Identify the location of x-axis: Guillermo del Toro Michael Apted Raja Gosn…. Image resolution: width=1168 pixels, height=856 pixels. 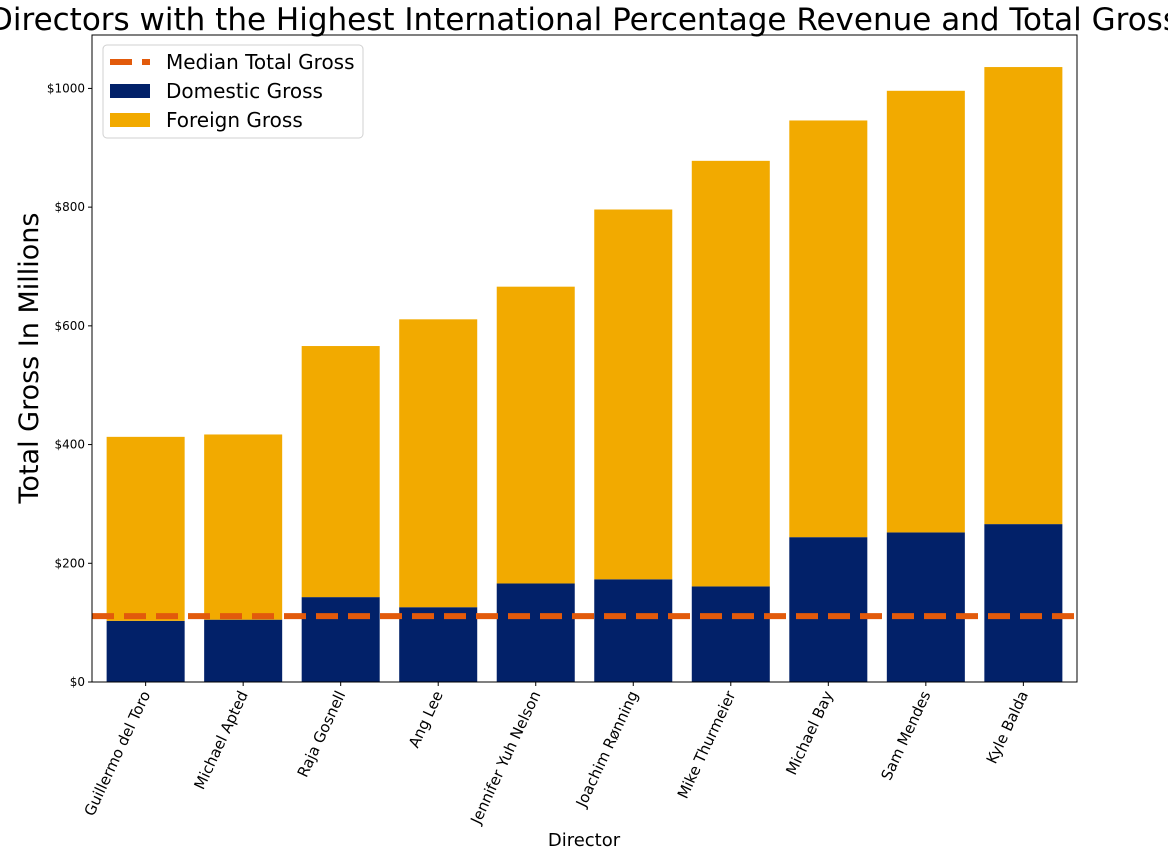
(556, 755).